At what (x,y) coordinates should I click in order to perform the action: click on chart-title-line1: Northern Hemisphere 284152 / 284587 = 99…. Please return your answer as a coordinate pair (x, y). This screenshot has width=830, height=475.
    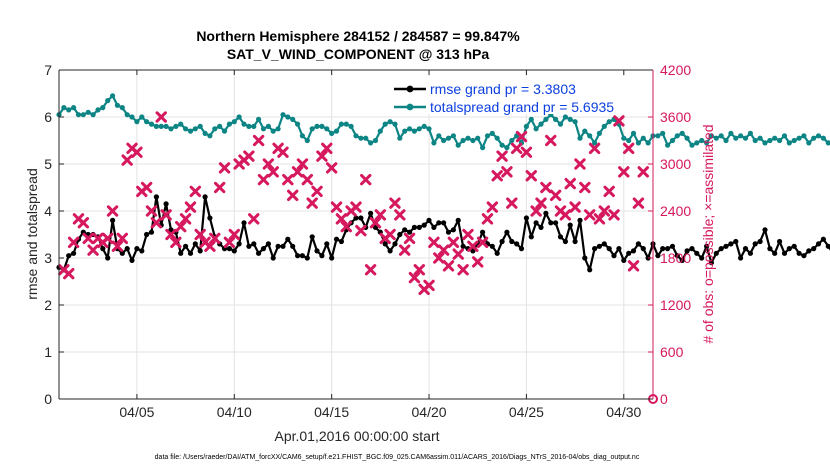
    Looking at the image, I should click on (358, 36).